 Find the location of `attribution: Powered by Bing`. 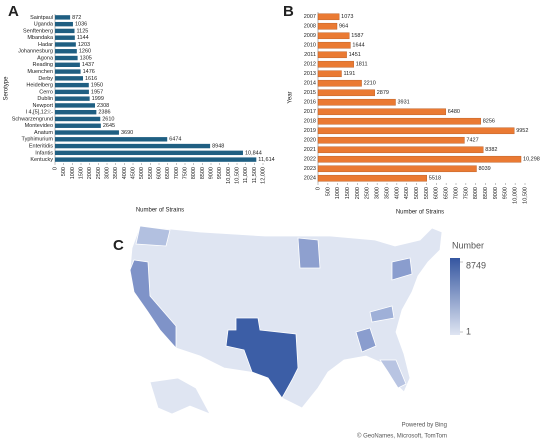

attribution: Powered by Bing is located at coordinates (424, 426).